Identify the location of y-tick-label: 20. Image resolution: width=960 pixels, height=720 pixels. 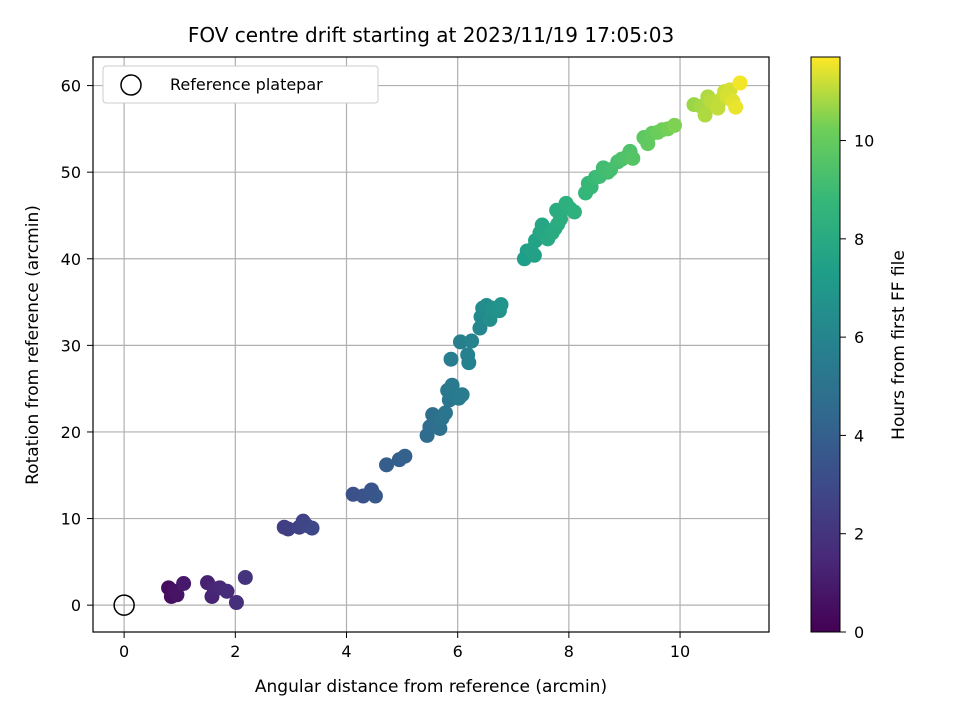
(71, 432).